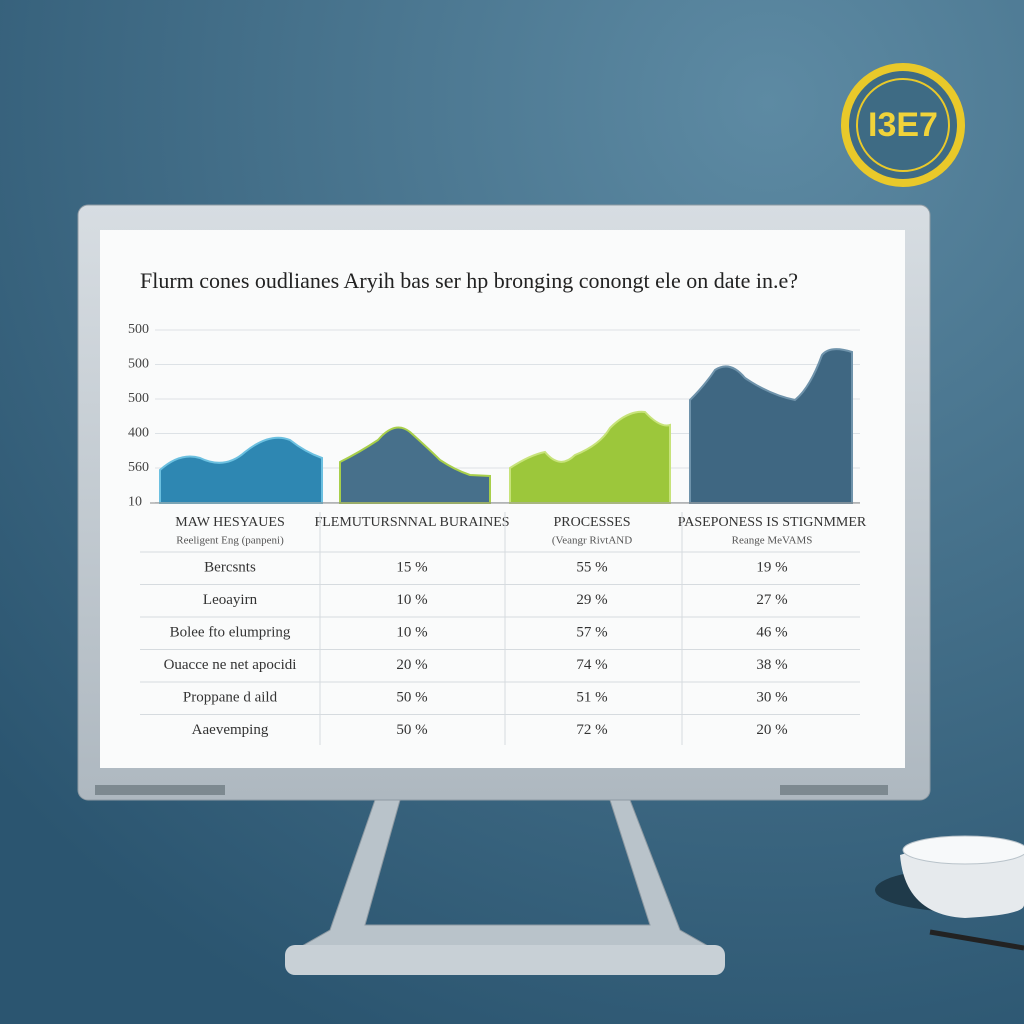 The image size is (1024, 1024). I want to click on bowl-rim, so click(963, 850).